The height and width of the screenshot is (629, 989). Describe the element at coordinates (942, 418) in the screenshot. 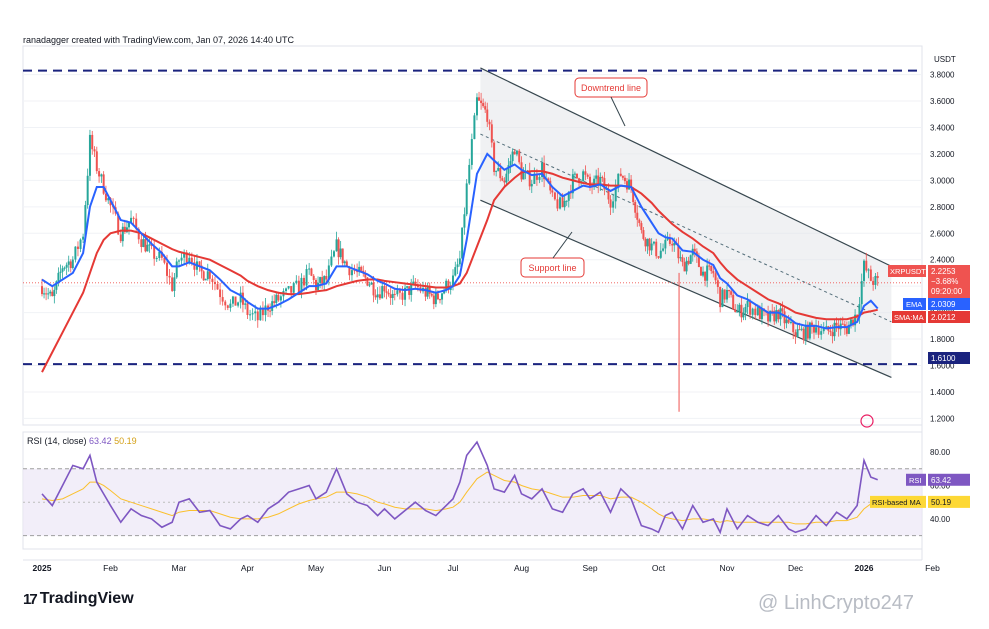

I see `price-tick-label: 1.2000` at that location.